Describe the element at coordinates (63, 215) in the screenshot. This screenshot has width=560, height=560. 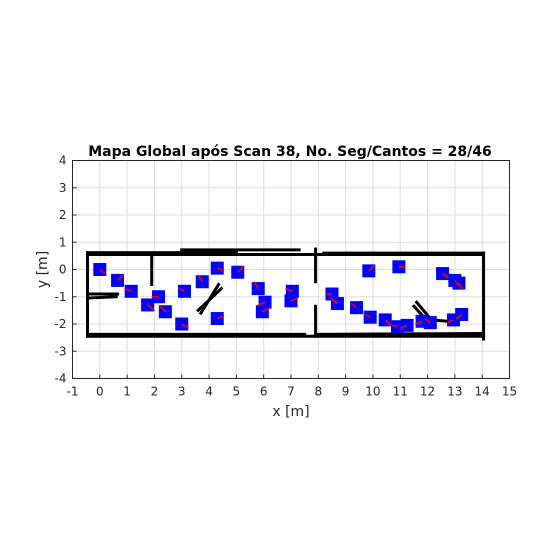
I see `y-tick-label: 2` at that location.